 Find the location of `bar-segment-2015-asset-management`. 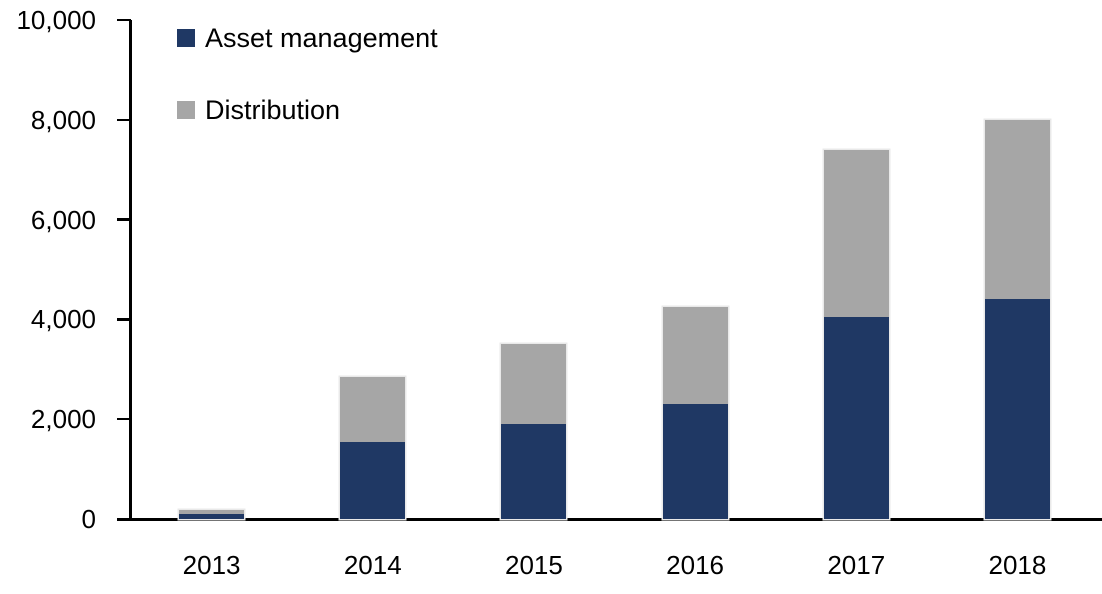

bar-segment-2015-asset-management is located at coordinates (534, 471).